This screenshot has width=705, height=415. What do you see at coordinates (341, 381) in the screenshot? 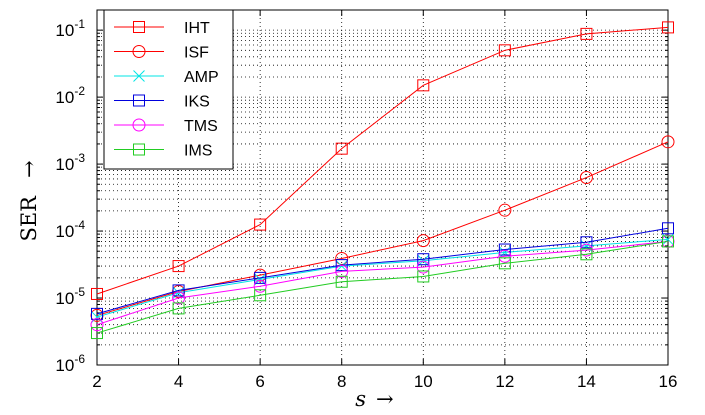
I see `x-tick-label: 8` at bounding box center [341, 381].